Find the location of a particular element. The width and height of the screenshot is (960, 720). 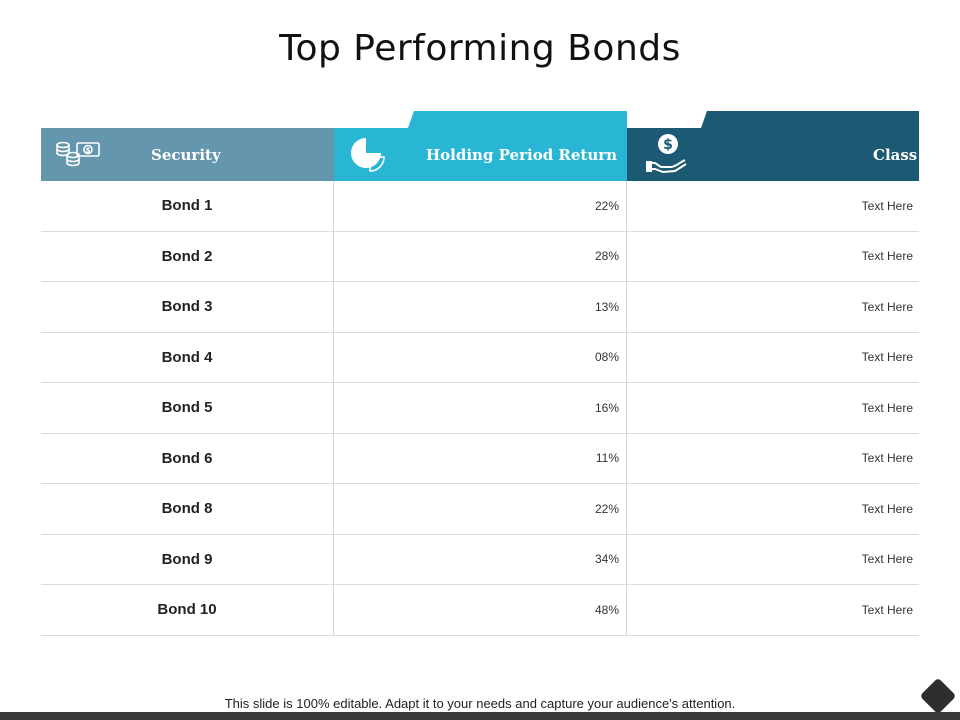

security-header: $ Security is located at coordinates (187, 154).